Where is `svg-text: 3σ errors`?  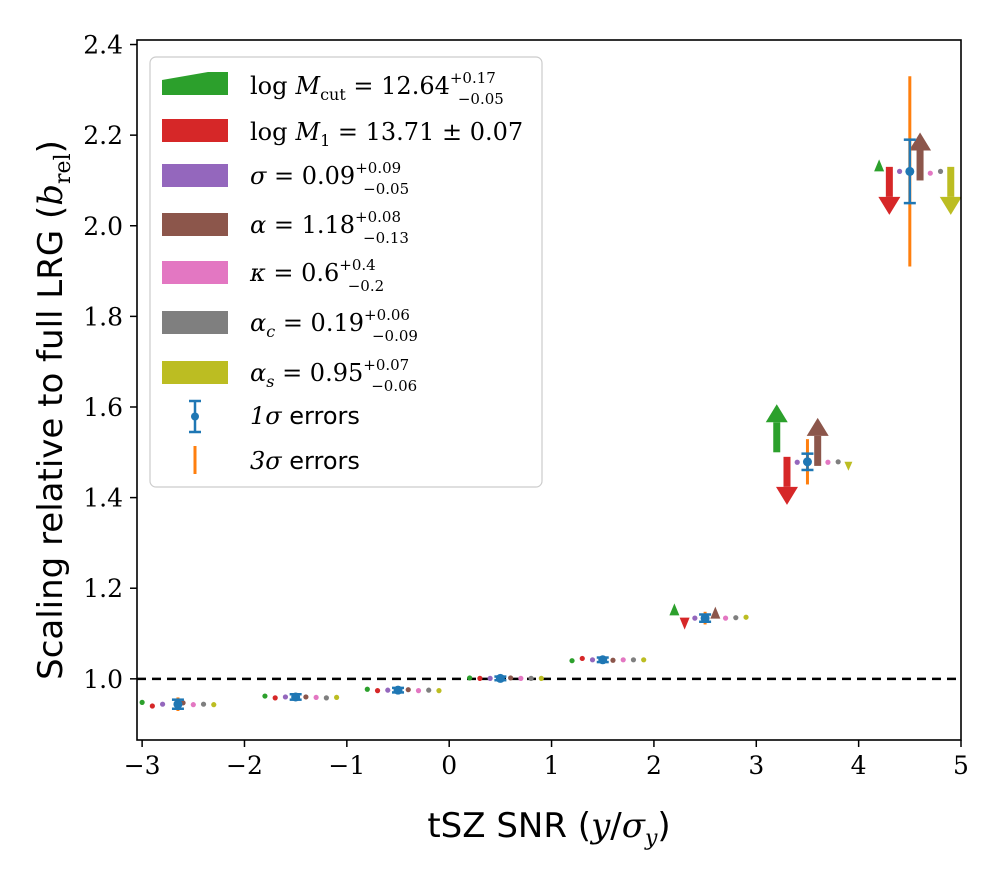 svg-text: 3σ errors is located at coordinates (305, 461).